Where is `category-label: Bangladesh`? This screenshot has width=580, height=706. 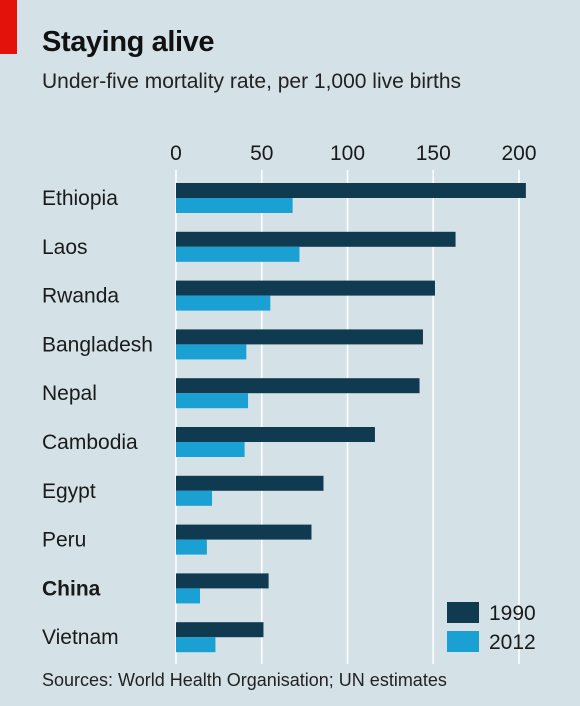
category-label: Bangladesh is located at coordinates (97, 344).